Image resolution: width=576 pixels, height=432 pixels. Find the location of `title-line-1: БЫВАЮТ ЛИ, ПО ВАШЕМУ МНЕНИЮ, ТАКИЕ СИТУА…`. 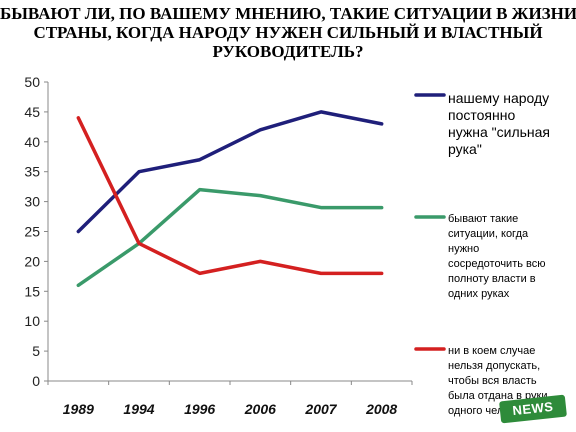

title-line-1: БЫВАЮТ ЛИ, ПО ВАШЕМУ МНЕНИЮ, ТАКИЕ СИТУА… is located at coordinates (288, 13).